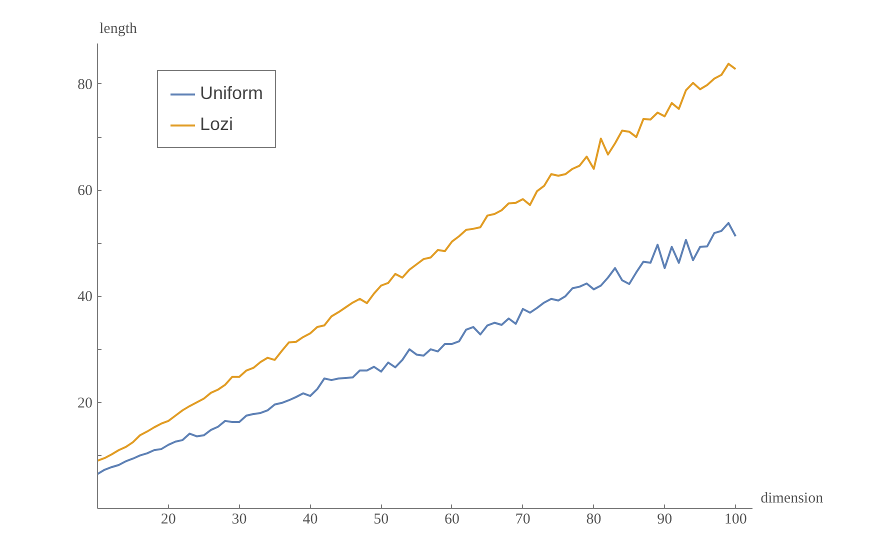 The height and width of the screenshot is (536, 880). I want to click on y-tick-label: 20, so click(85, 403).